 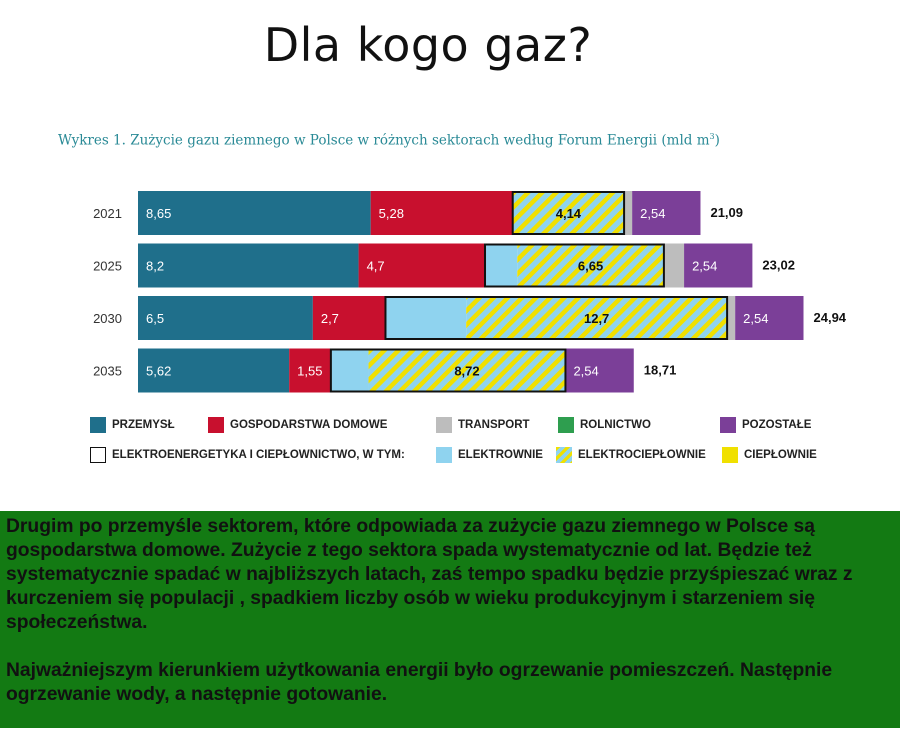 I want to click on legend-swatch-elektrownie, so click(x=444, y=455).